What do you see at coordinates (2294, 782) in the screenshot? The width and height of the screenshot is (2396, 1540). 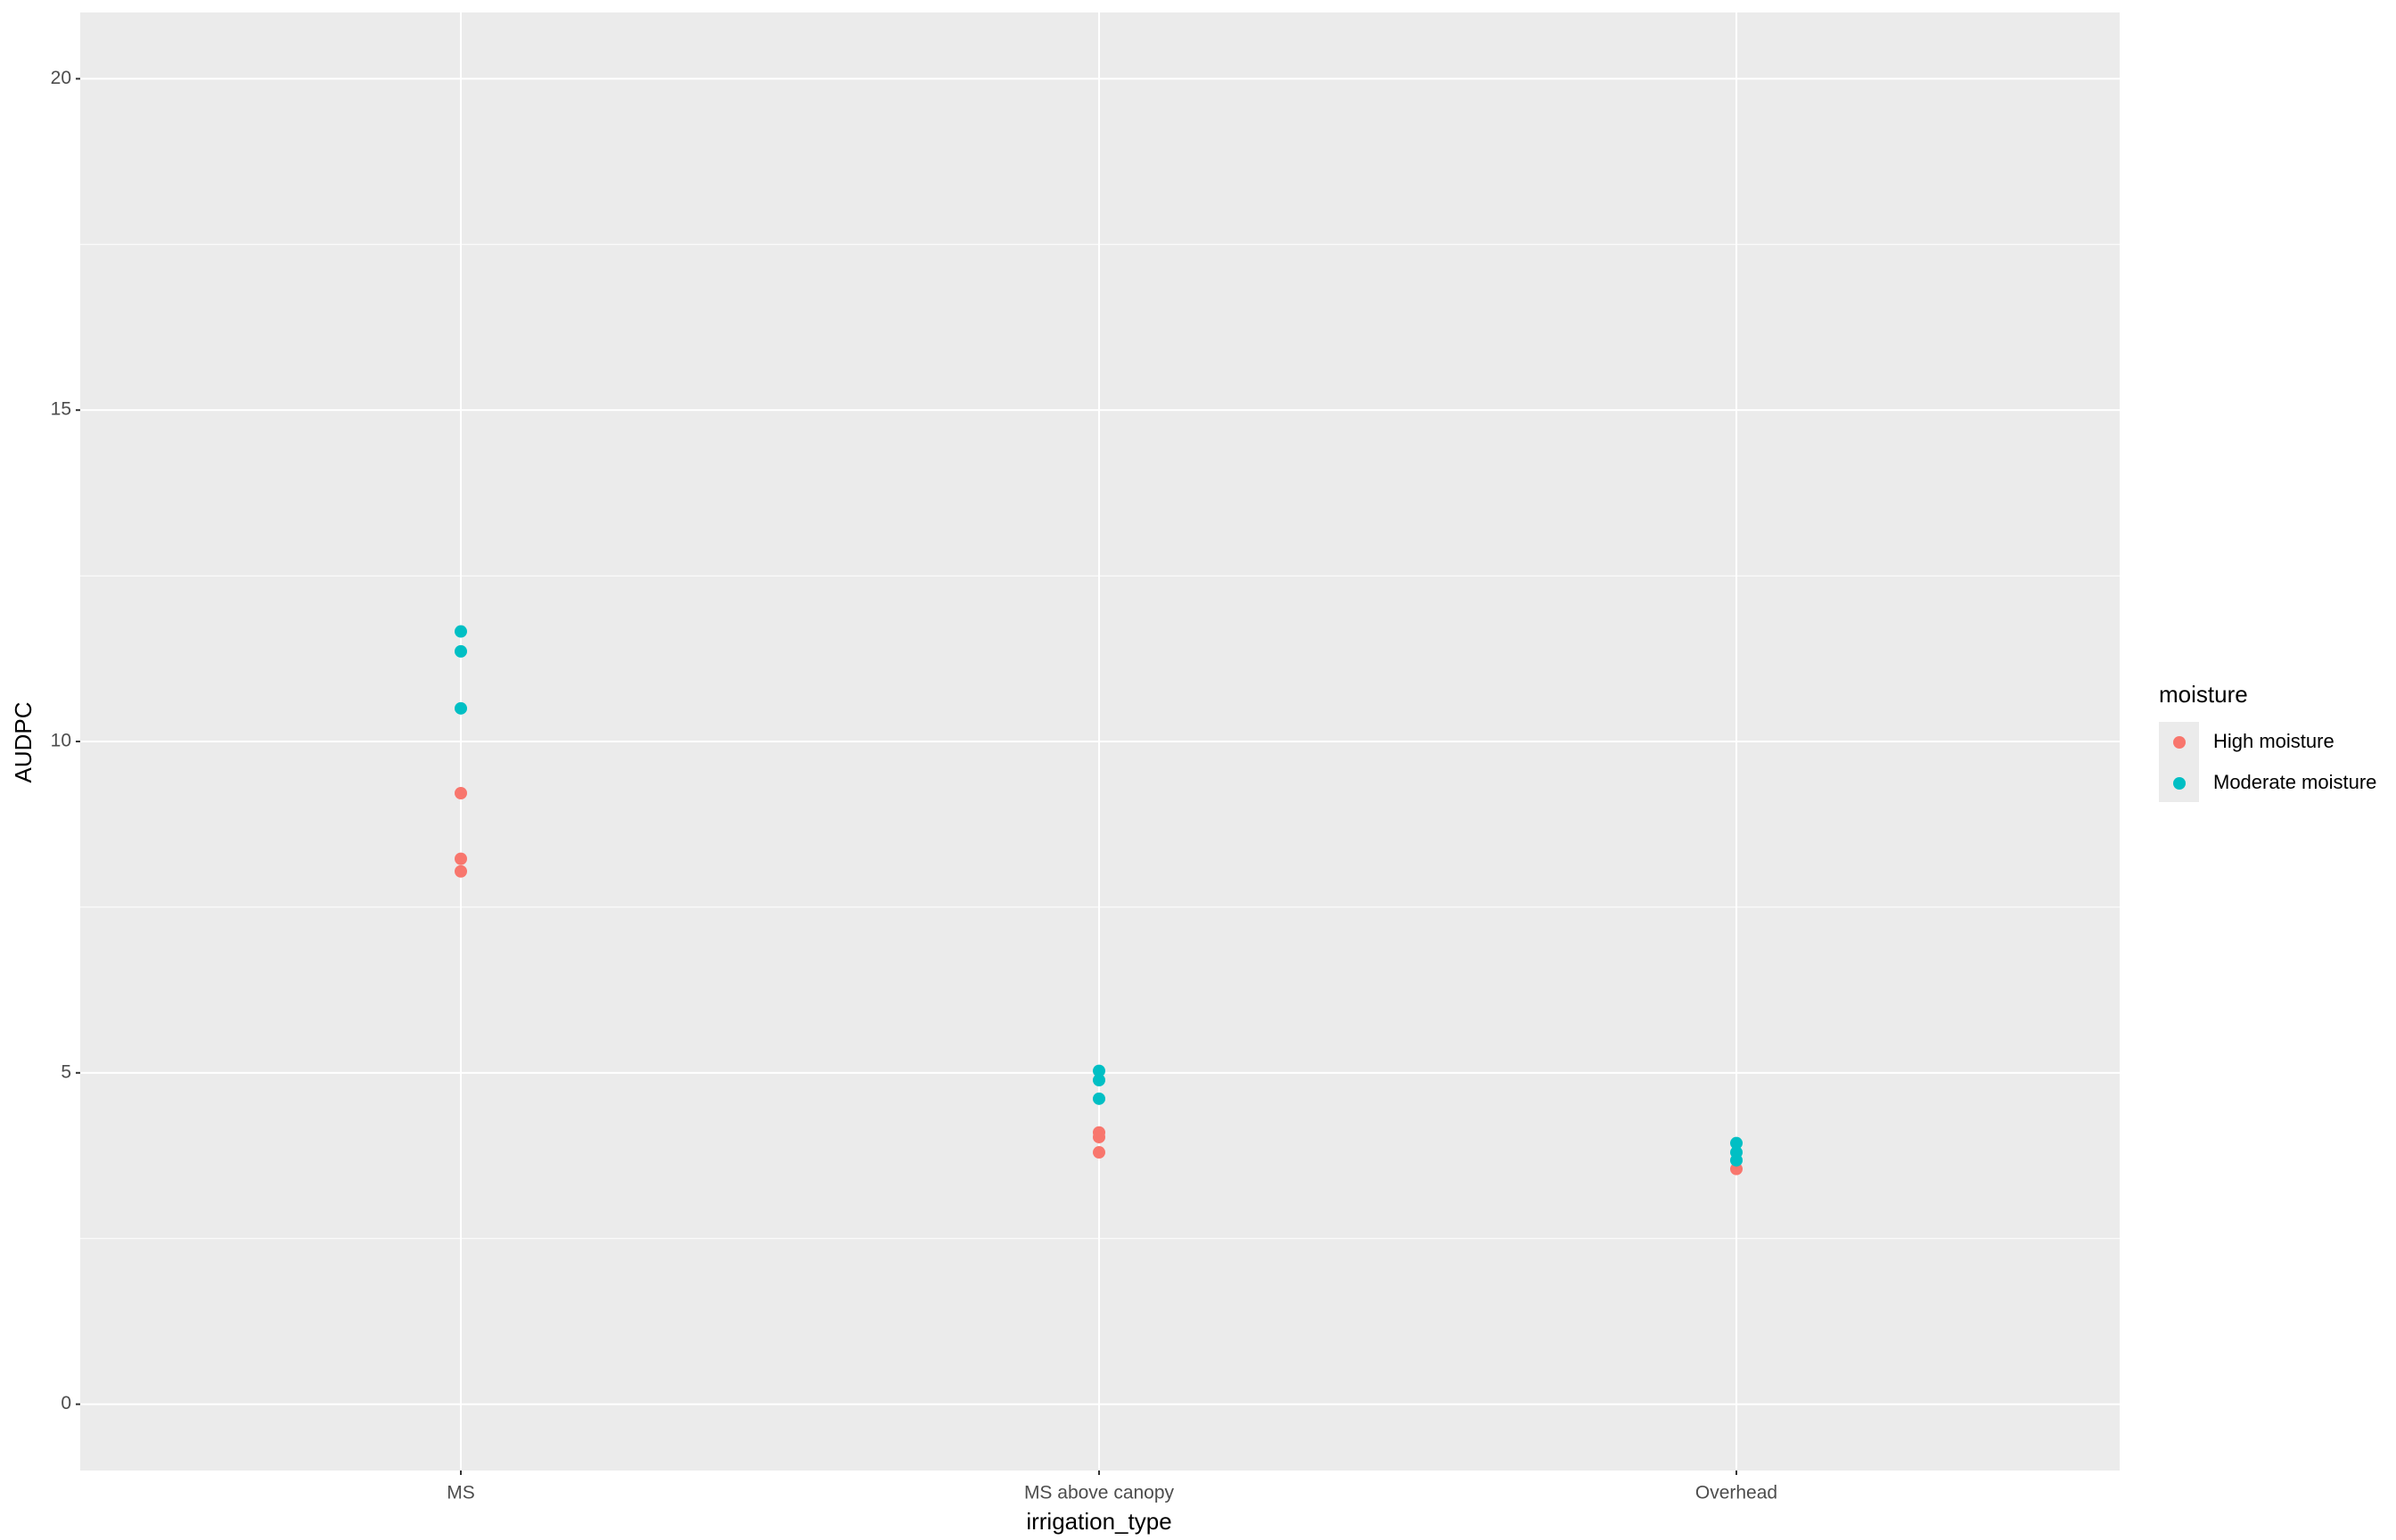 I see `legend-label: Moderate moisture` at bounding box center [2294, 782].